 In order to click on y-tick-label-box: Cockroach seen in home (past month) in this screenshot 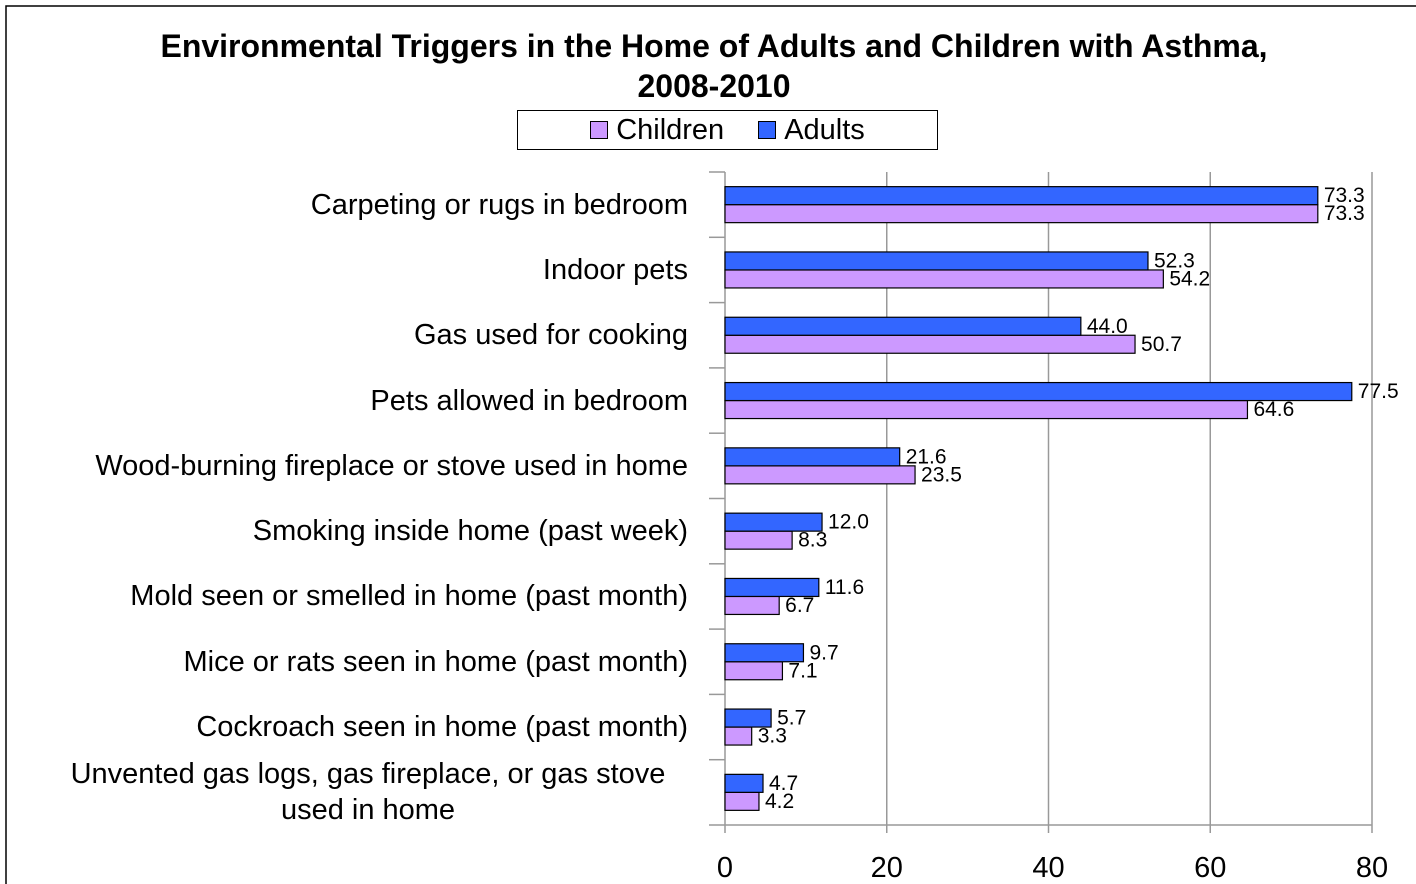, I will do `click(358, 727)`.